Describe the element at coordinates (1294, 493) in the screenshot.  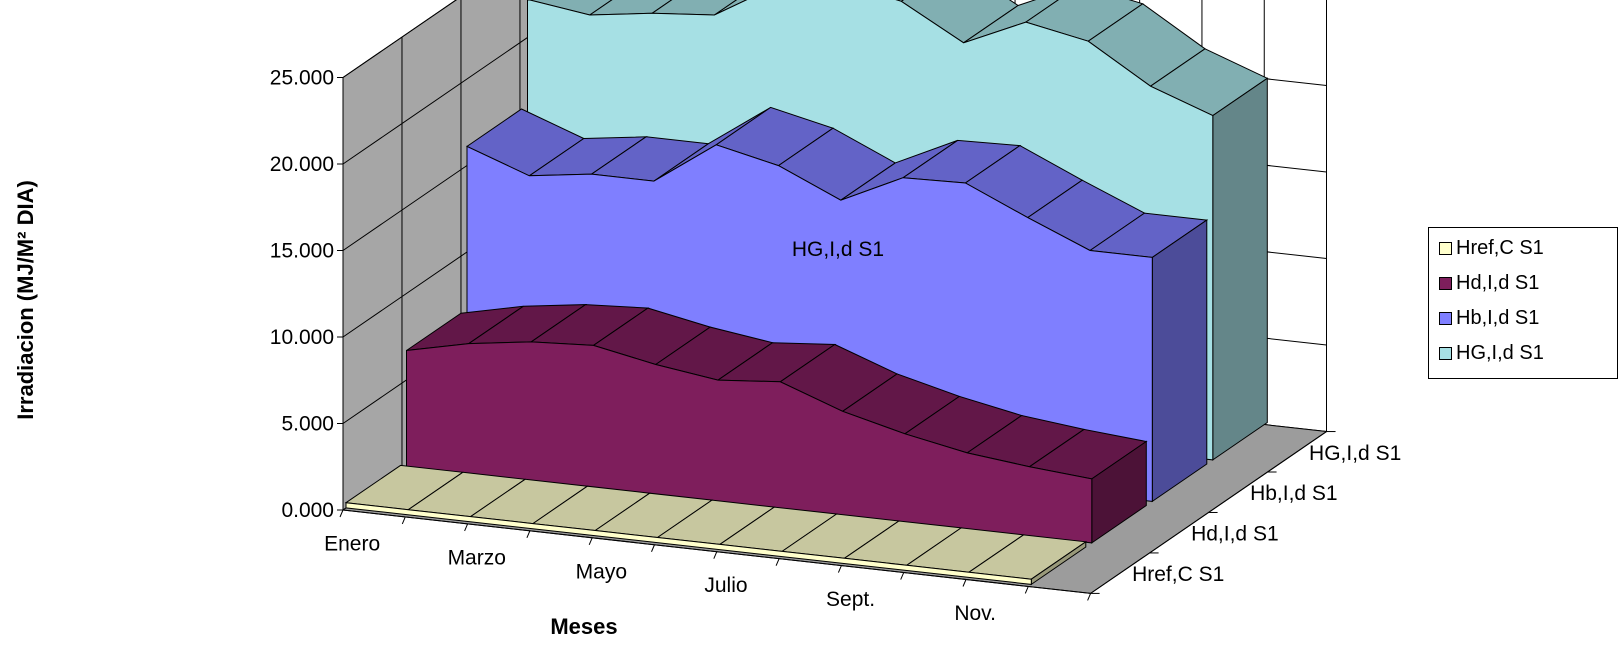
I see `z-tick-label: Hb,I,d S1` at that location.